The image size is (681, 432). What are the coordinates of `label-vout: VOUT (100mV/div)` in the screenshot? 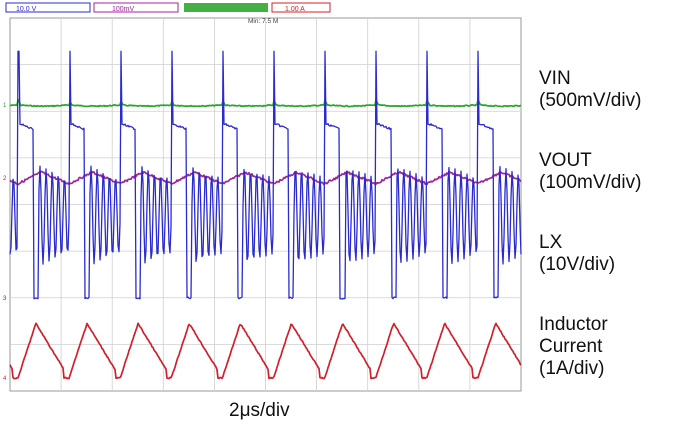 It's located at (590, 172).